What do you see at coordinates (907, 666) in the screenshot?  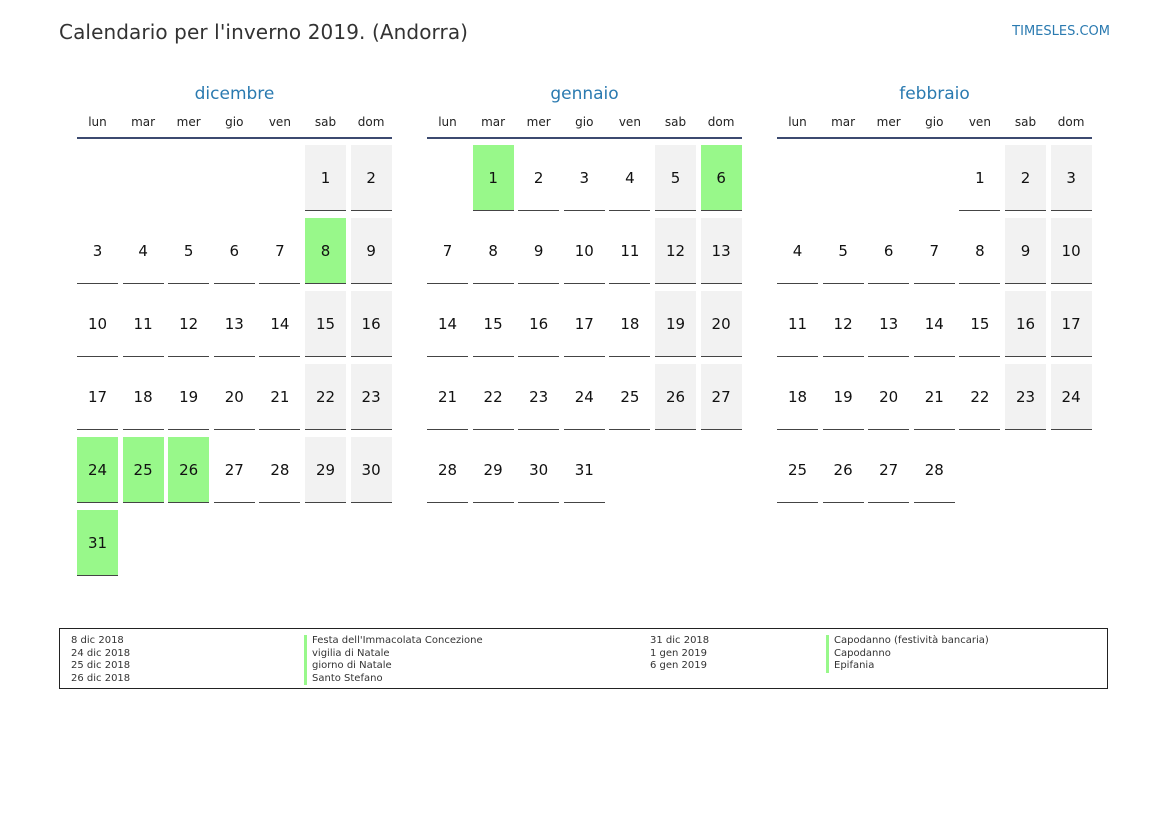 I see `legend-holiday-name: Epifania` at bounding box center [907, 666].